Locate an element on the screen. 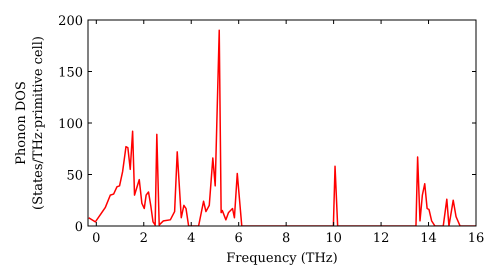 The width and height of the screenshot is (500, 280). y-tick-label: 150 is located at coordinates (70, 73).